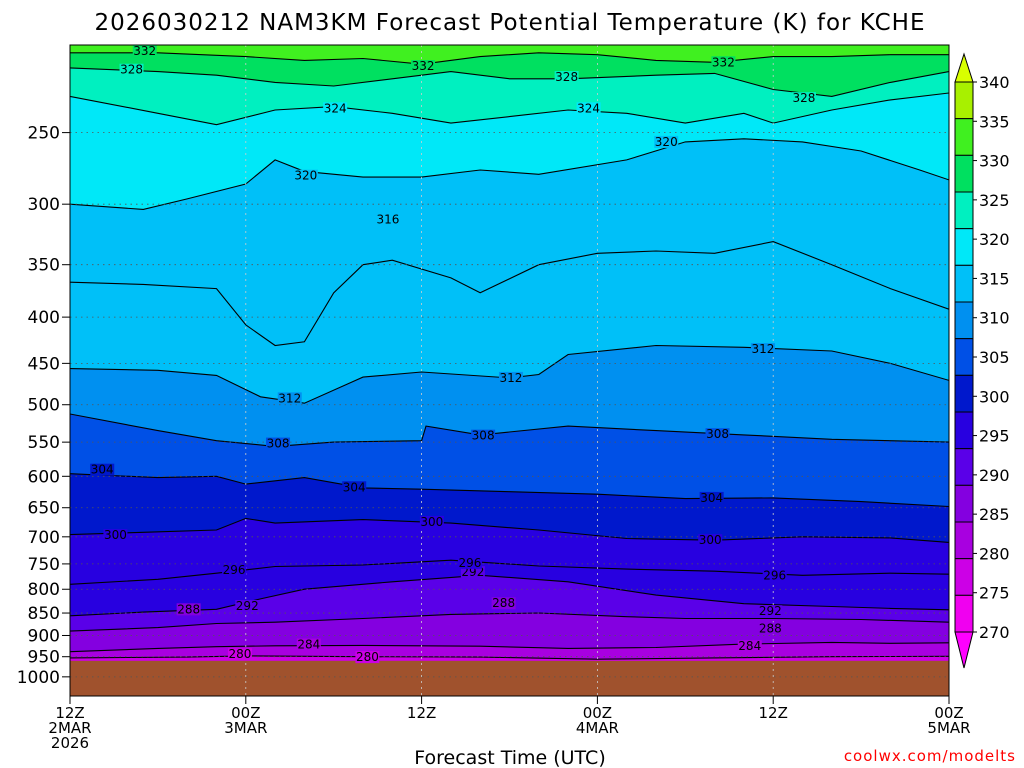  What do you see at coordinates (964, 67) in the screenshot?
I see `colorbar-arrow-top` at bounding box center [964, 67].